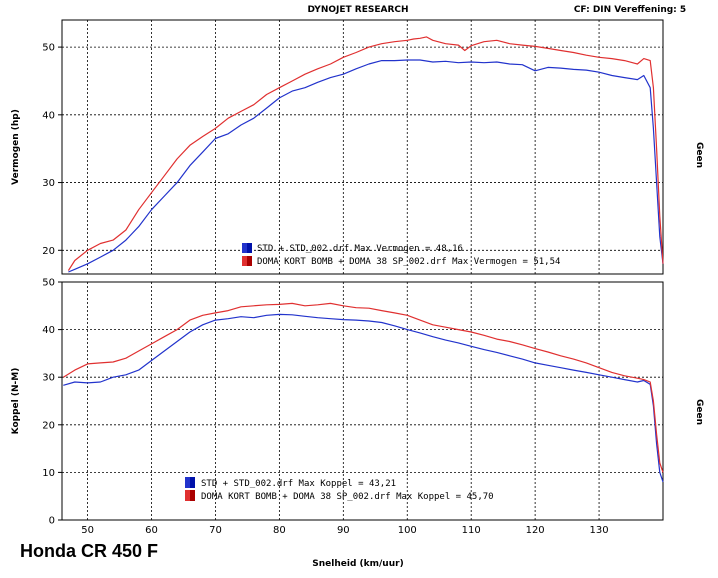 This screenshot has height=578, width=718. What do you see at coordinates (357, 10) in the screenshot?
I see `header-title: DYNOJET RESEARCH` at bounding box center [357, 10].